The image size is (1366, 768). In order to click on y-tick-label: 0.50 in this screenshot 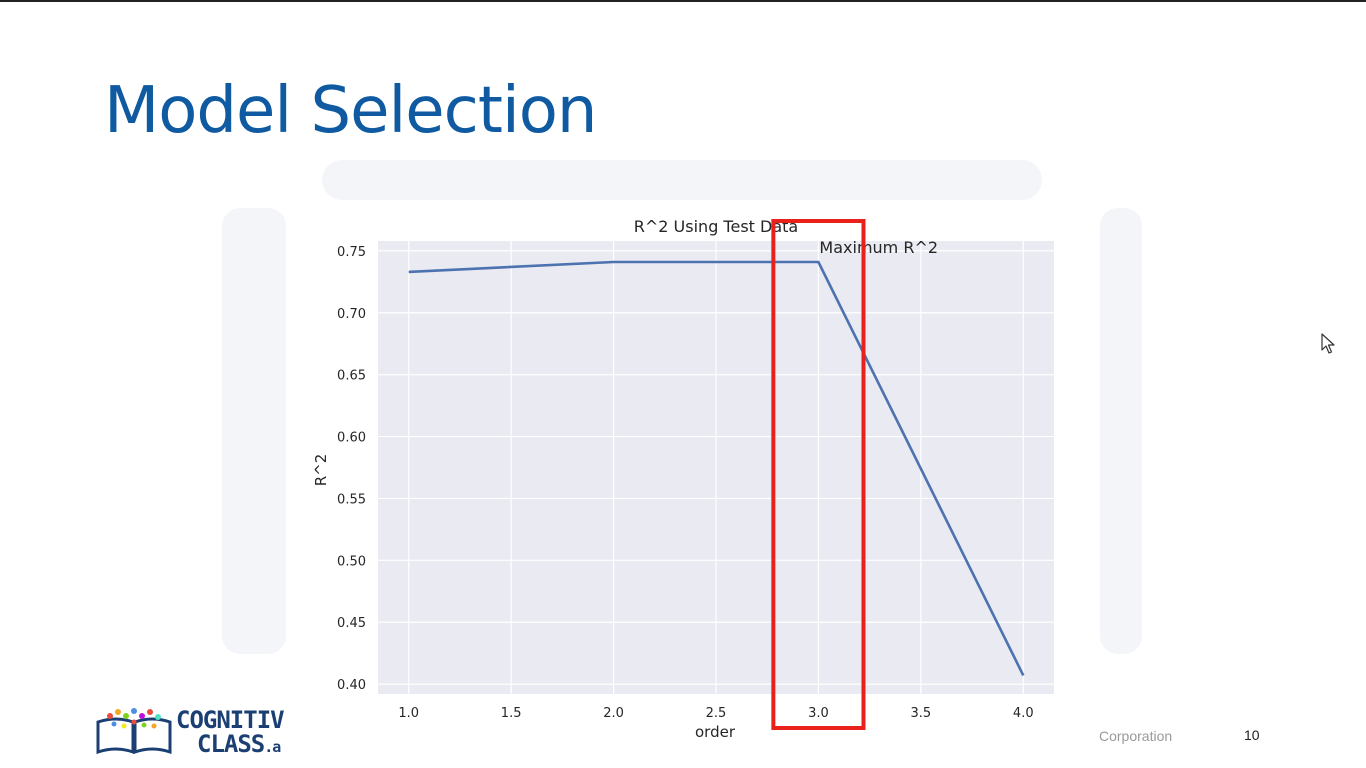, I will do `click(351, 561)`.